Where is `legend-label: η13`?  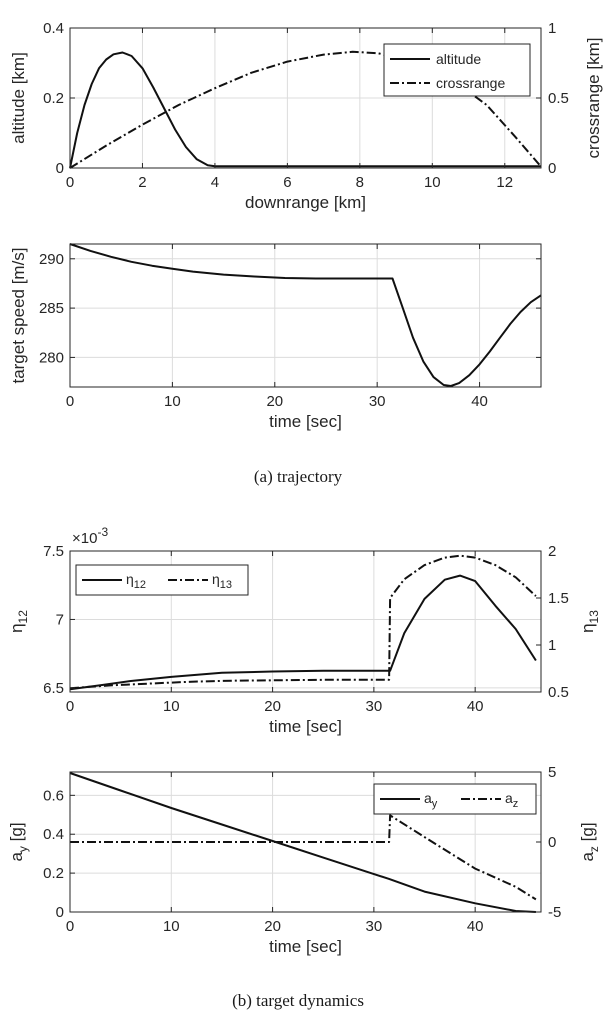
legend-label: η13 is located at coordinates (222, 581).